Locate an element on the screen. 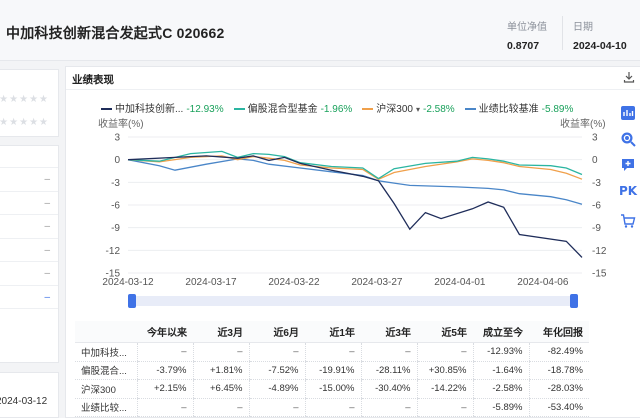 This screenshot has width=640, height=418. table-cell: -18.78% is located at coordinates (558, 370).